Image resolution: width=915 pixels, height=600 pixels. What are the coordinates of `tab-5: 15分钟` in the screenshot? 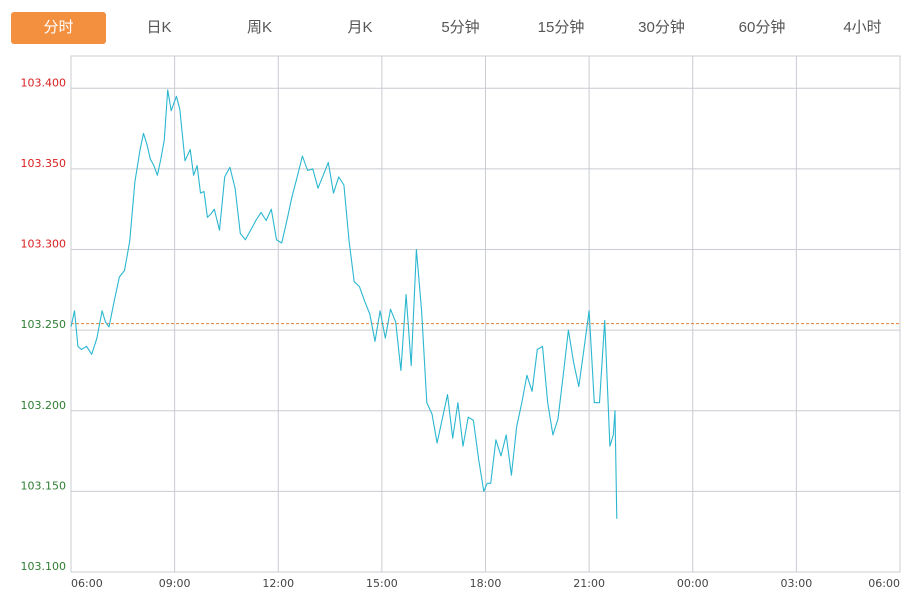 It's located at (561, 27).